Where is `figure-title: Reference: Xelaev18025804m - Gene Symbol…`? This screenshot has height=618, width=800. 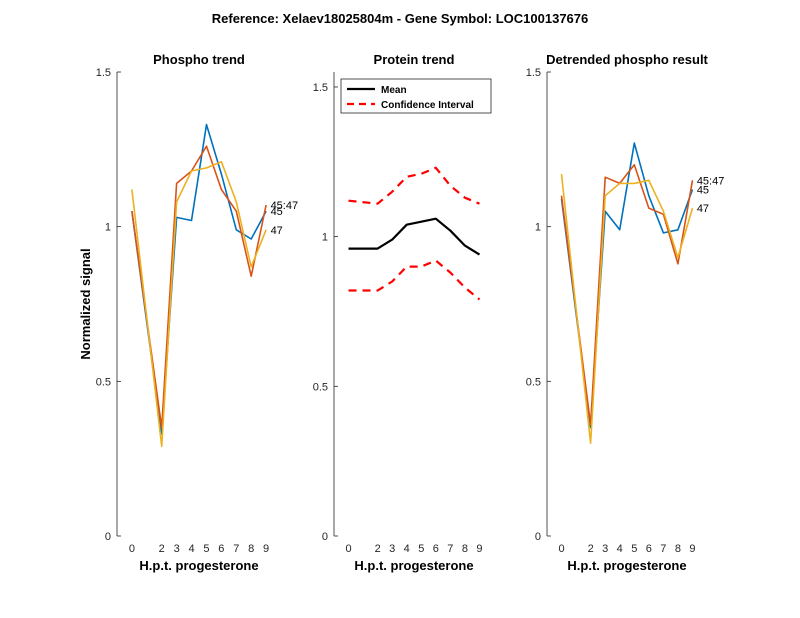 figure-title: Reference: Xelaev18025804m - Gene Symbol… is located at coordinates (400, 18).